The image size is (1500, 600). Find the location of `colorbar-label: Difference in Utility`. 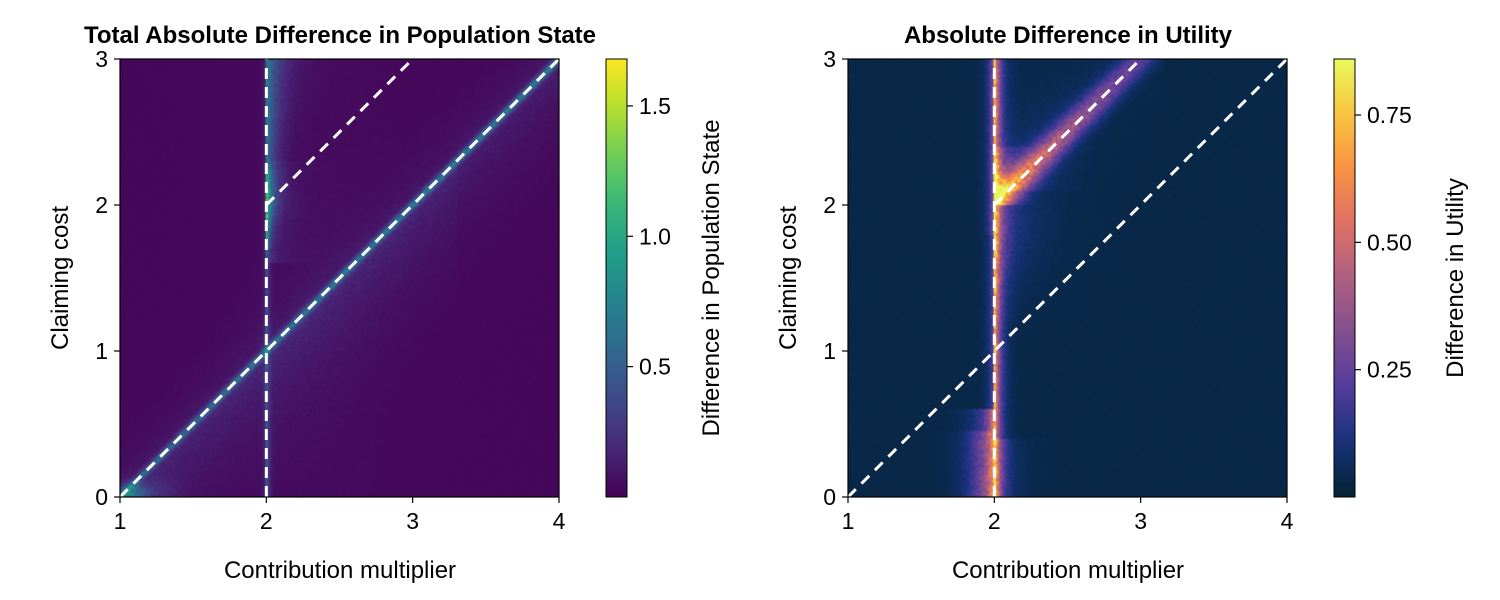

colorbar-label: Difference in Utility is located at coordinates (1455, 278).